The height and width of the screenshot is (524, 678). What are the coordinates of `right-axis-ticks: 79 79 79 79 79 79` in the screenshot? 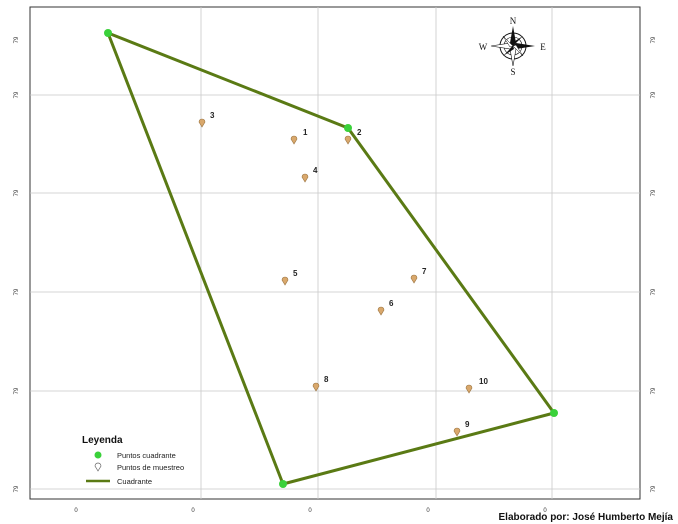 It's located at (654, 264).